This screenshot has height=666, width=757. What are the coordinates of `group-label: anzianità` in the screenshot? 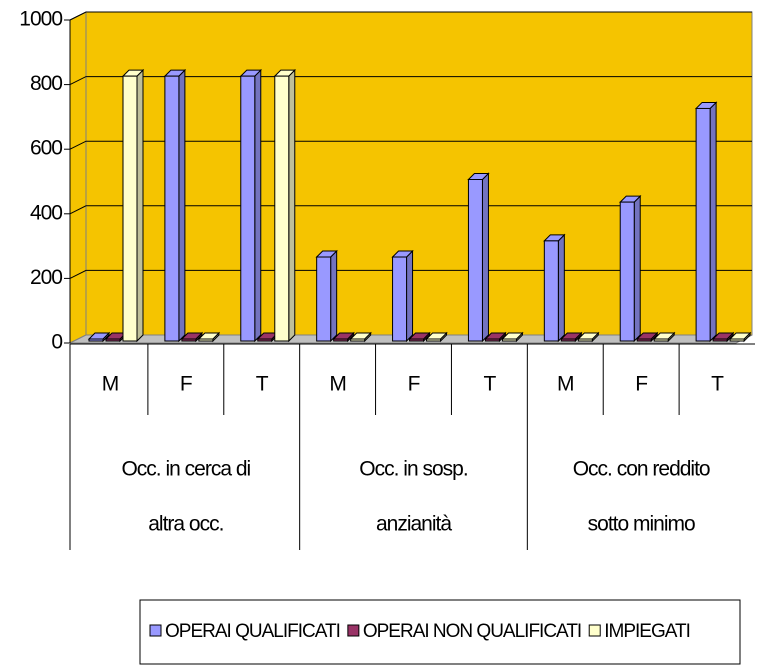 It's located at (414, 524).